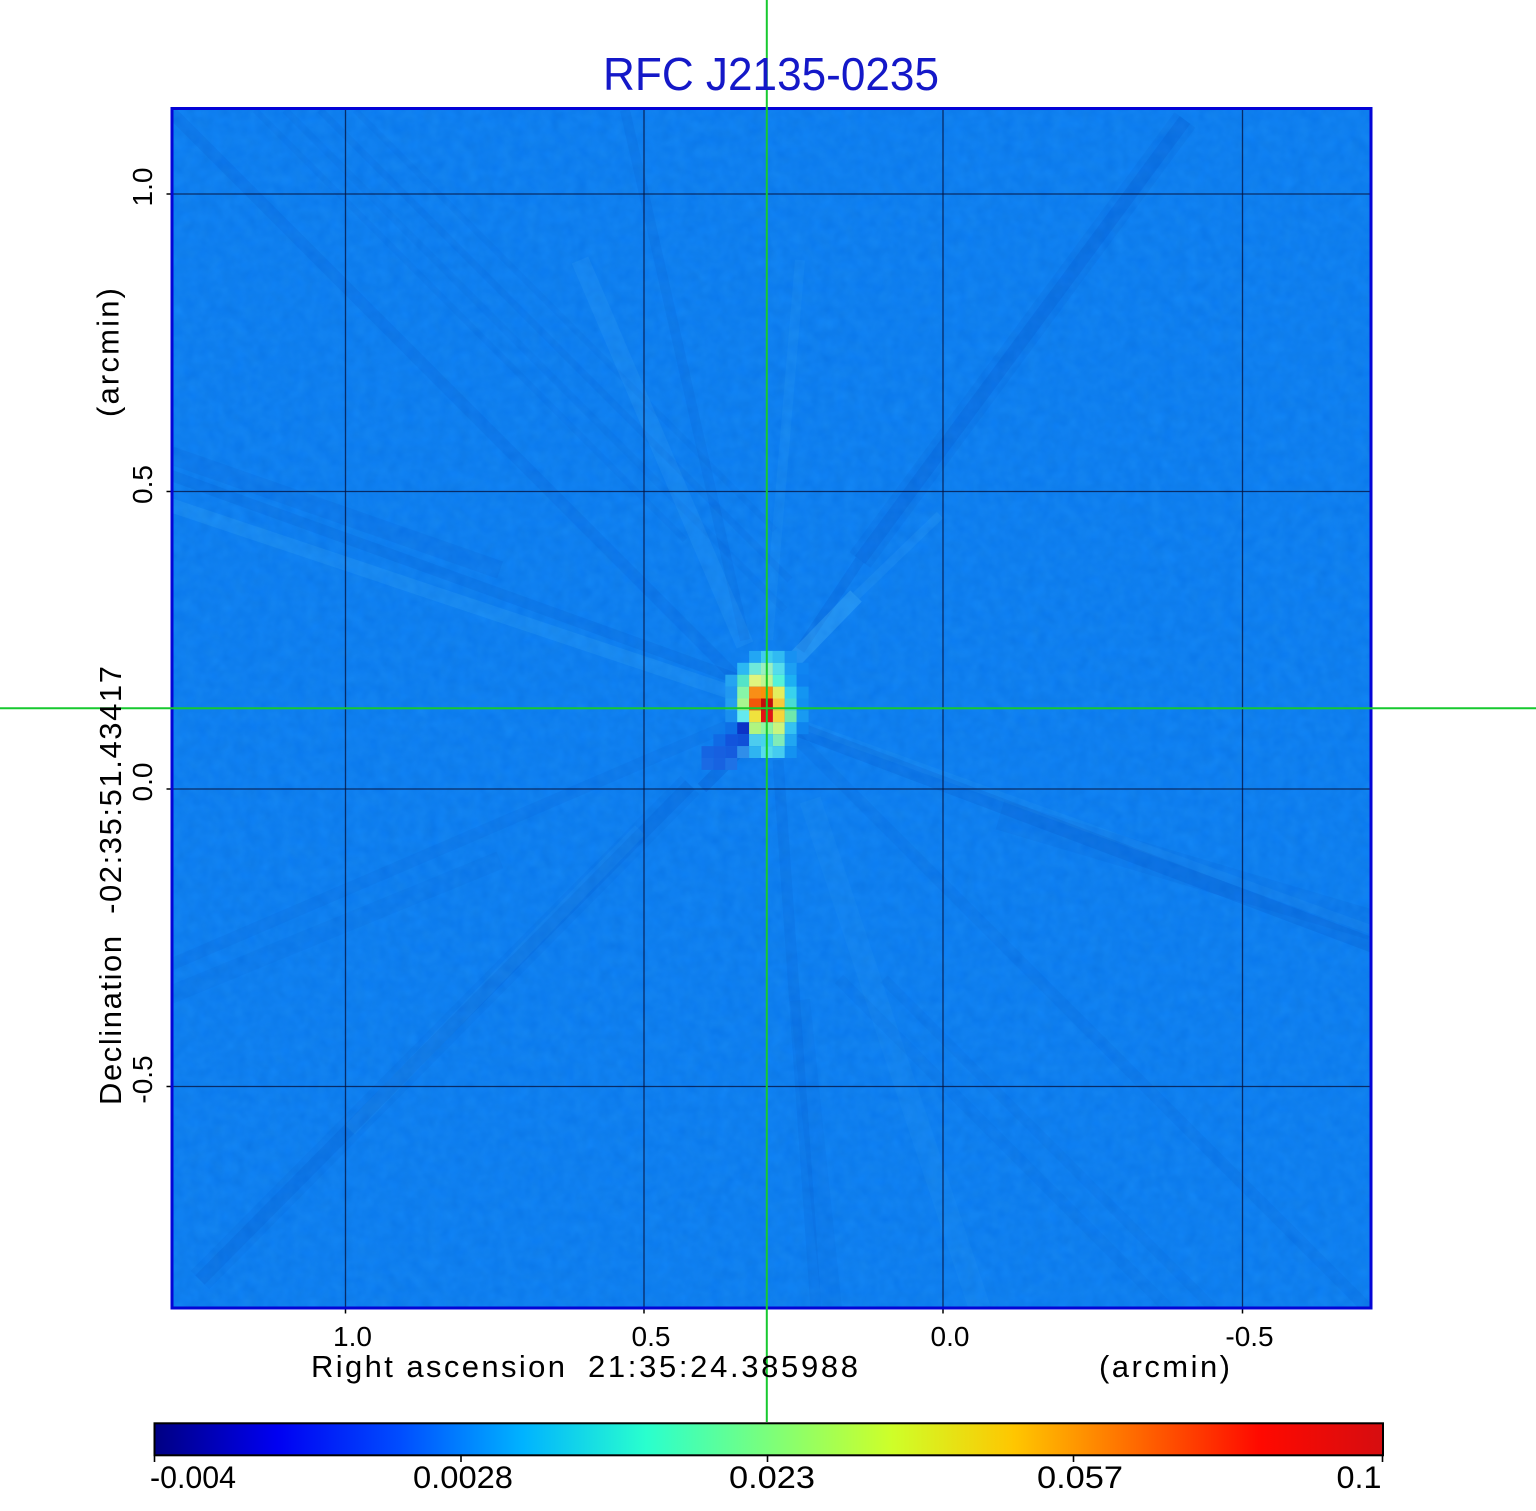 This screenshot has width=1536, height=1511. Describe the element at coordinates (438, 1366) in the screenshot. I see `svg-text: Right ascension` at that location.